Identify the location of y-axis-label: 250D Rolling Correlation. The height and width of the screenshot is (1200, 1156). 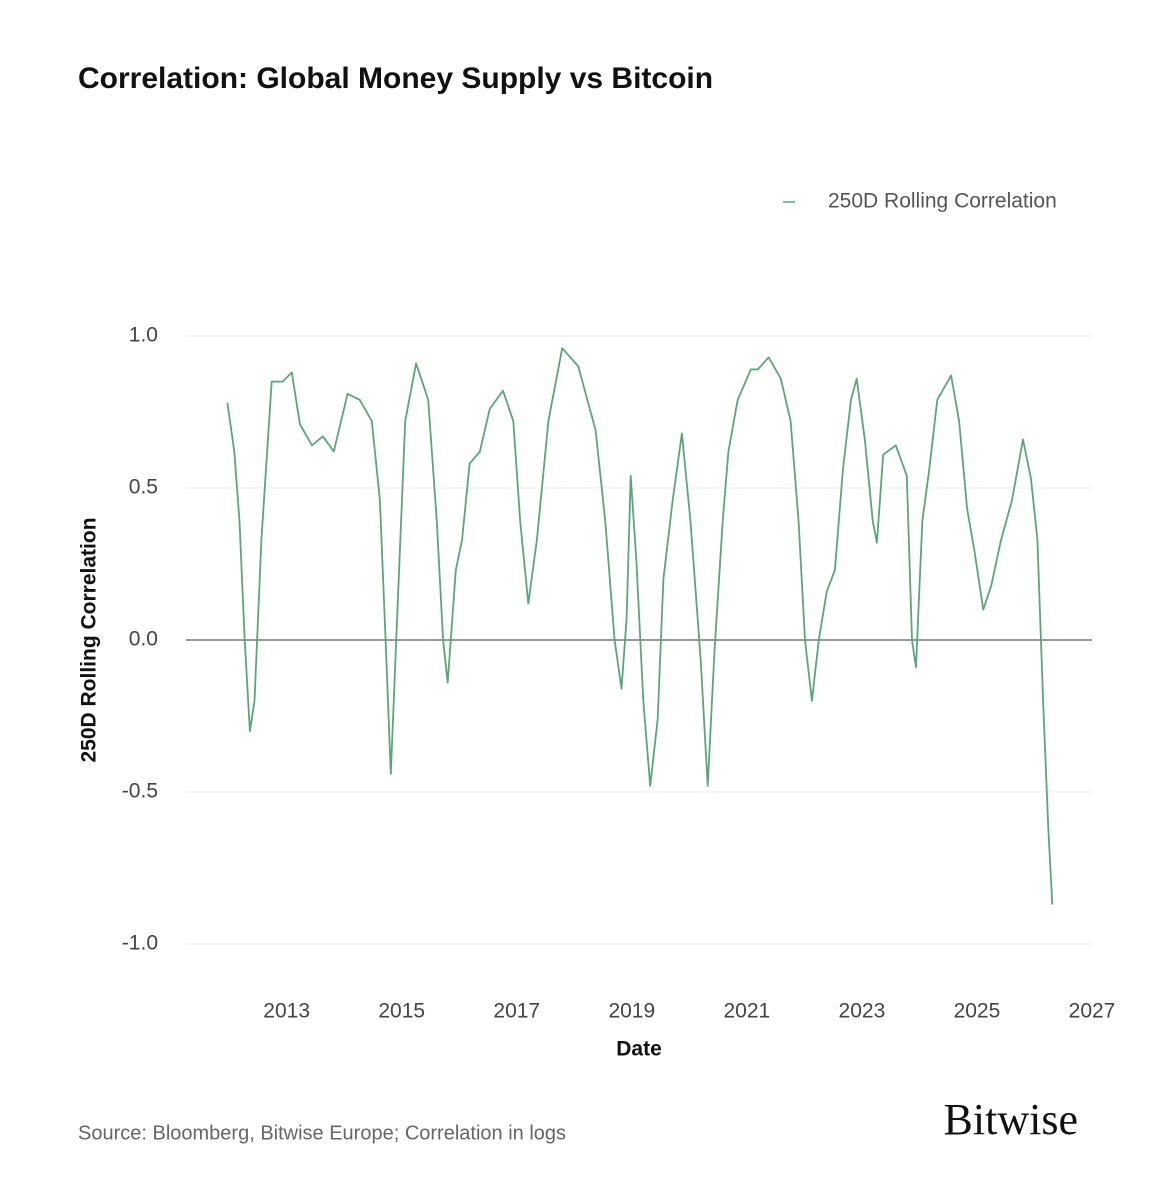
(89, 639).